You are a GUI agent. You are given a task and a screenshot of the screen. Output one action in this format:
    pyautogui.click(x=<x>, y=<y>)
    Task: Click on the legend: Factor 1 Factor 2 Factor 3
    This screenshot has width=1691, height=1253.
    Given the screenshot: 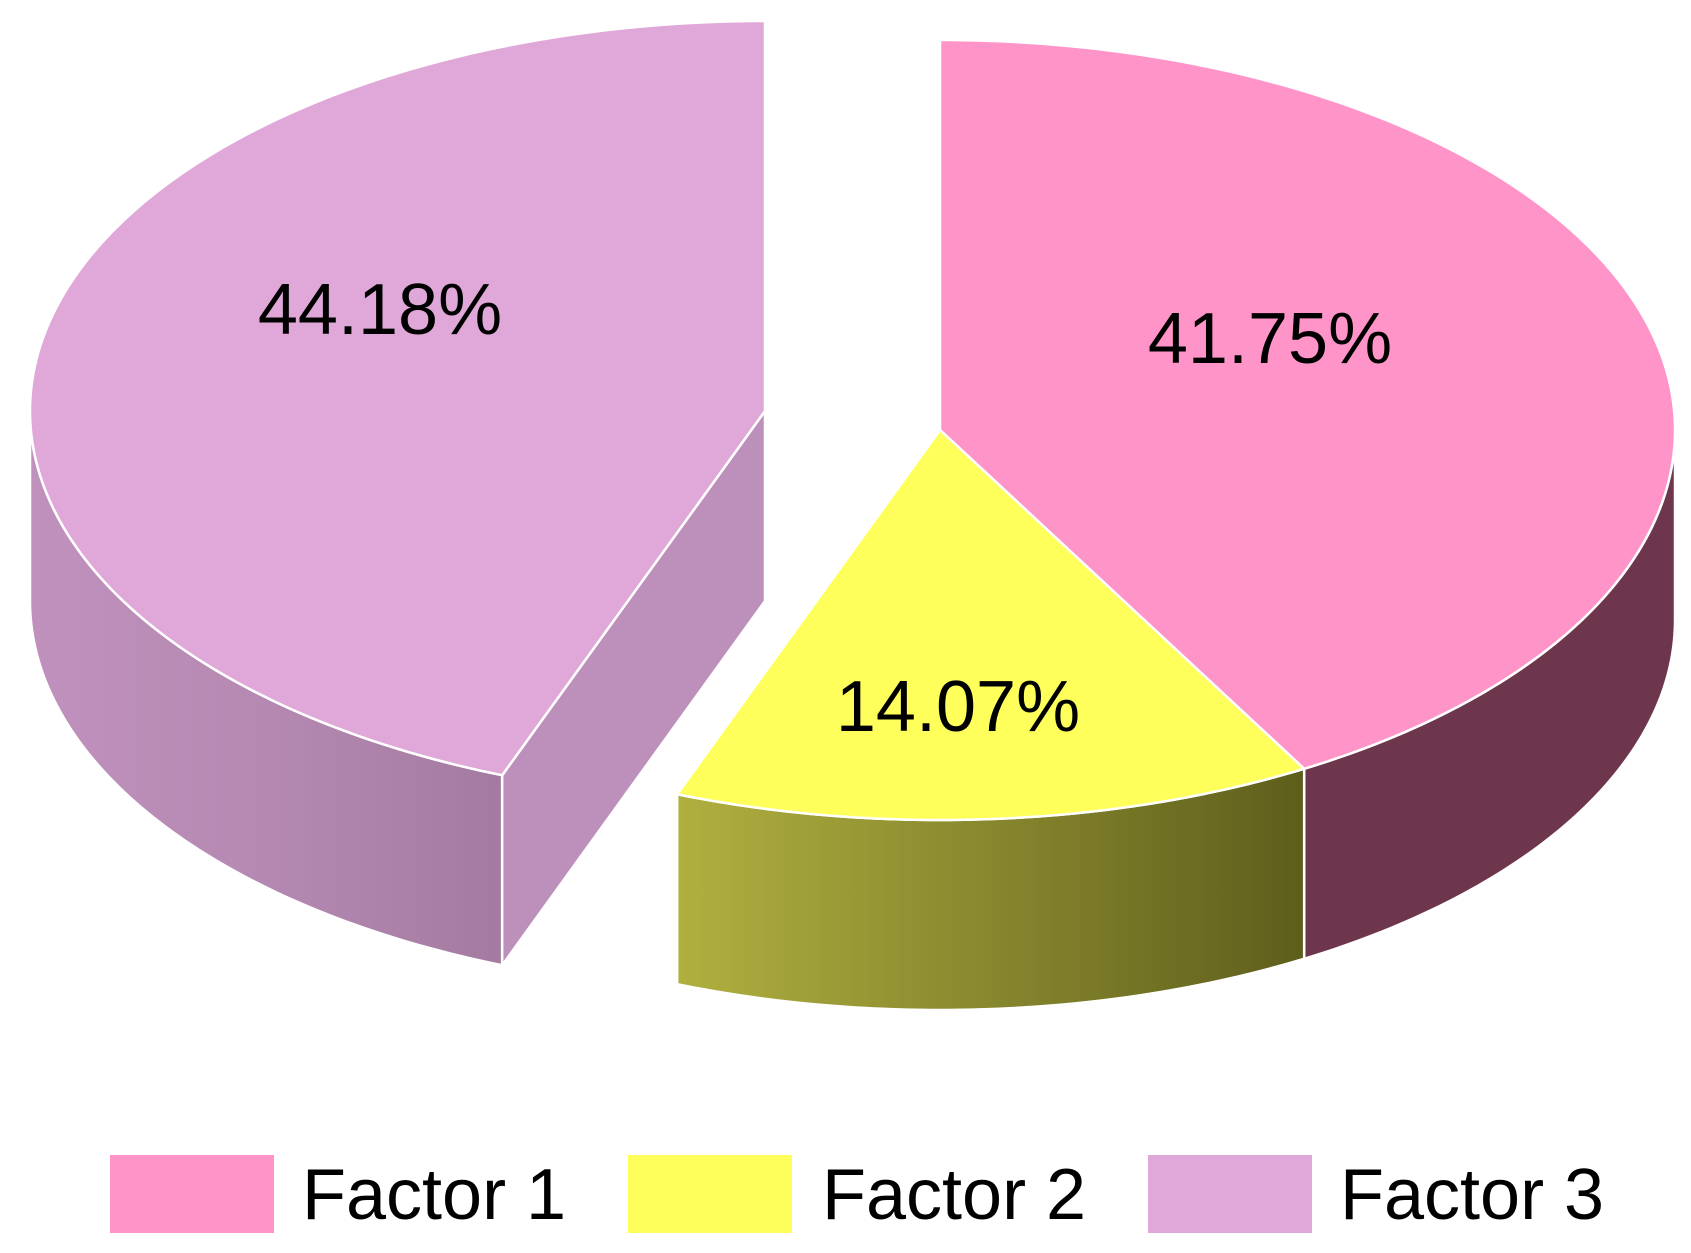 What is the action you would take?
    pyautogui.click(x=857, y=1195)
    